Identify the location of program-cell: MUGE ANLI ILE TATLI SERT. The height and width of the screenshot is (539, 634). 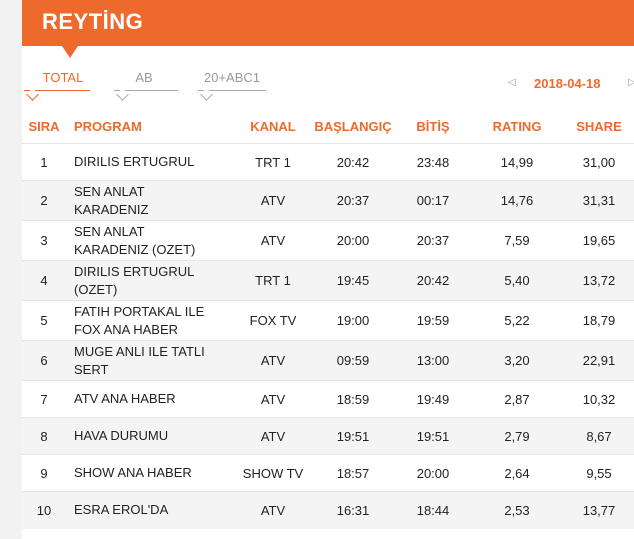
(151, 360).